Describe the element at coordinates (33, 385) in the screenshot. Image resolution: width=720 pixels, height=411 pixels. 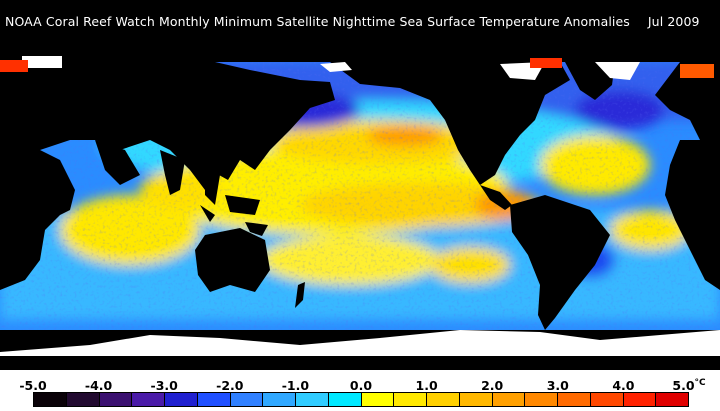
I see `legend-tick-label: -5.0` at that location.